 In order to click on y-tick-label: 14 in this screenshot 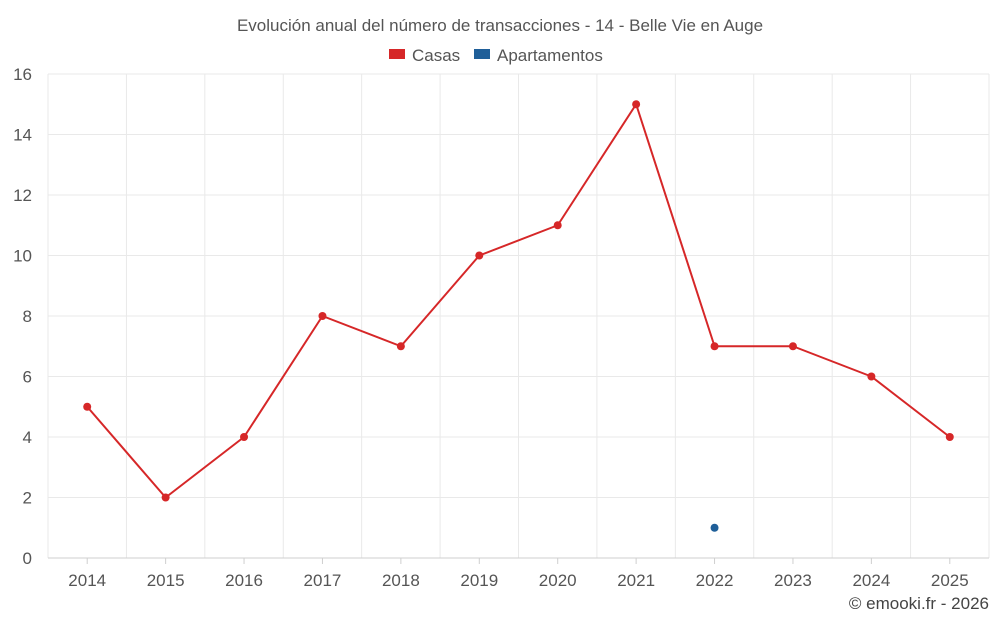, I will do `click(22, 135)`.